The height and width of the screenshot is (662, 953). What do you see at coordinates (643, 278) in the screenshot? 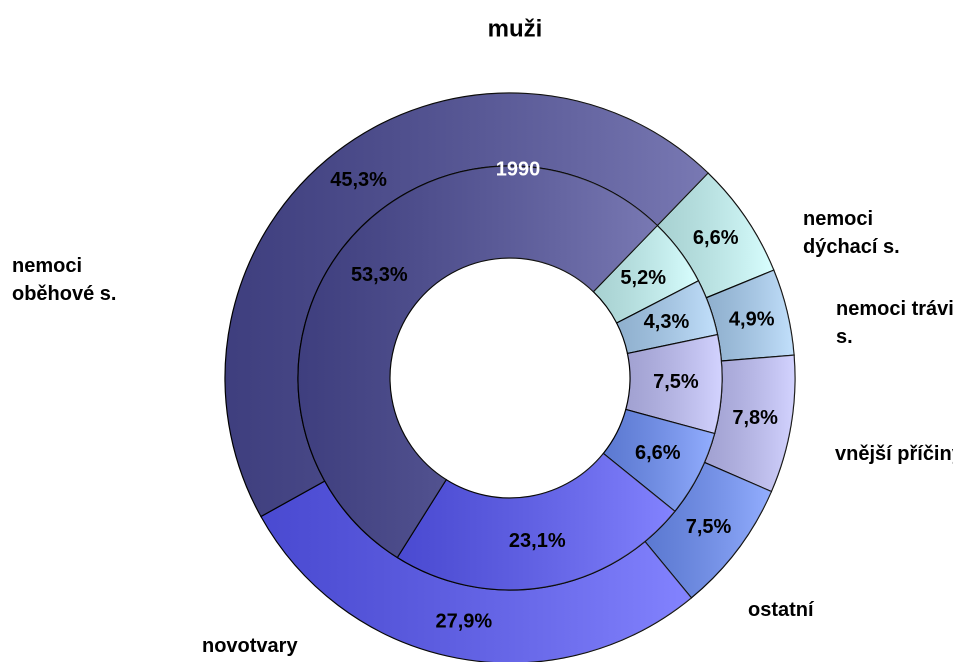
I see `value-label: 5,2%` at bounding box center [643, 278].